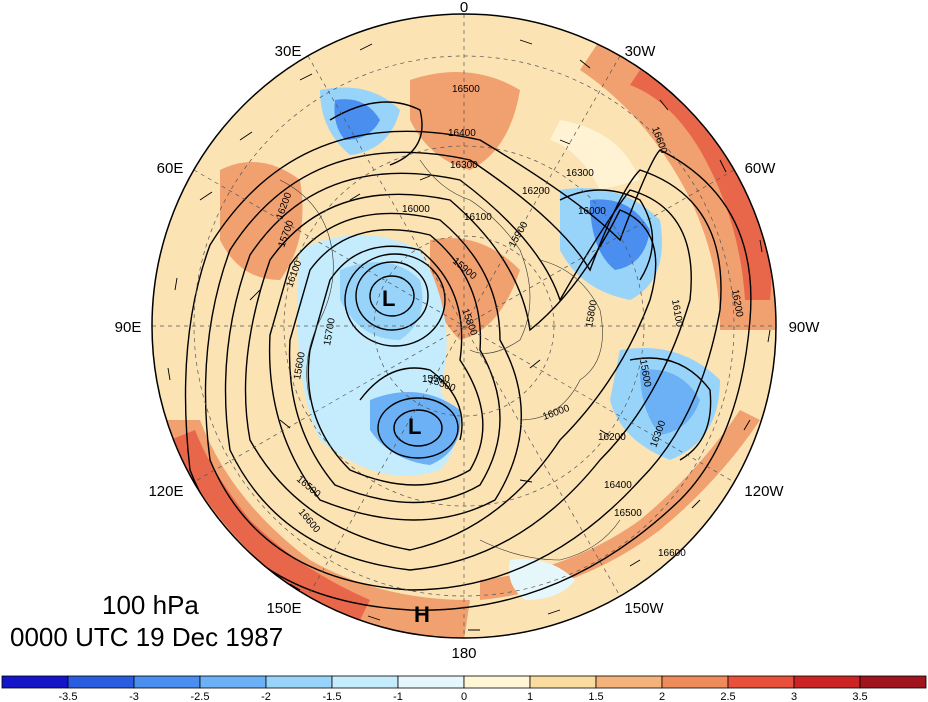  I want to click on lon-label-bottom: 180, so click(463, 653).